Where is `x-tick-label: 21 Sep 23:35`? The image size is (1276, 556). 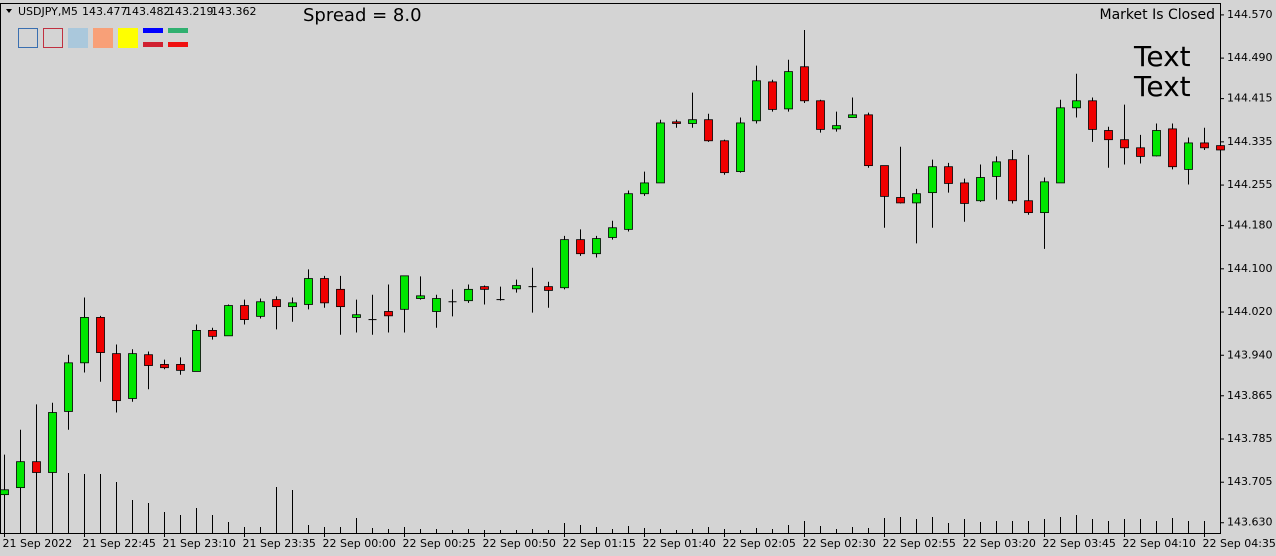
x-tick-label: 21 Sep 23:35 is located at coordinates (279, 543).